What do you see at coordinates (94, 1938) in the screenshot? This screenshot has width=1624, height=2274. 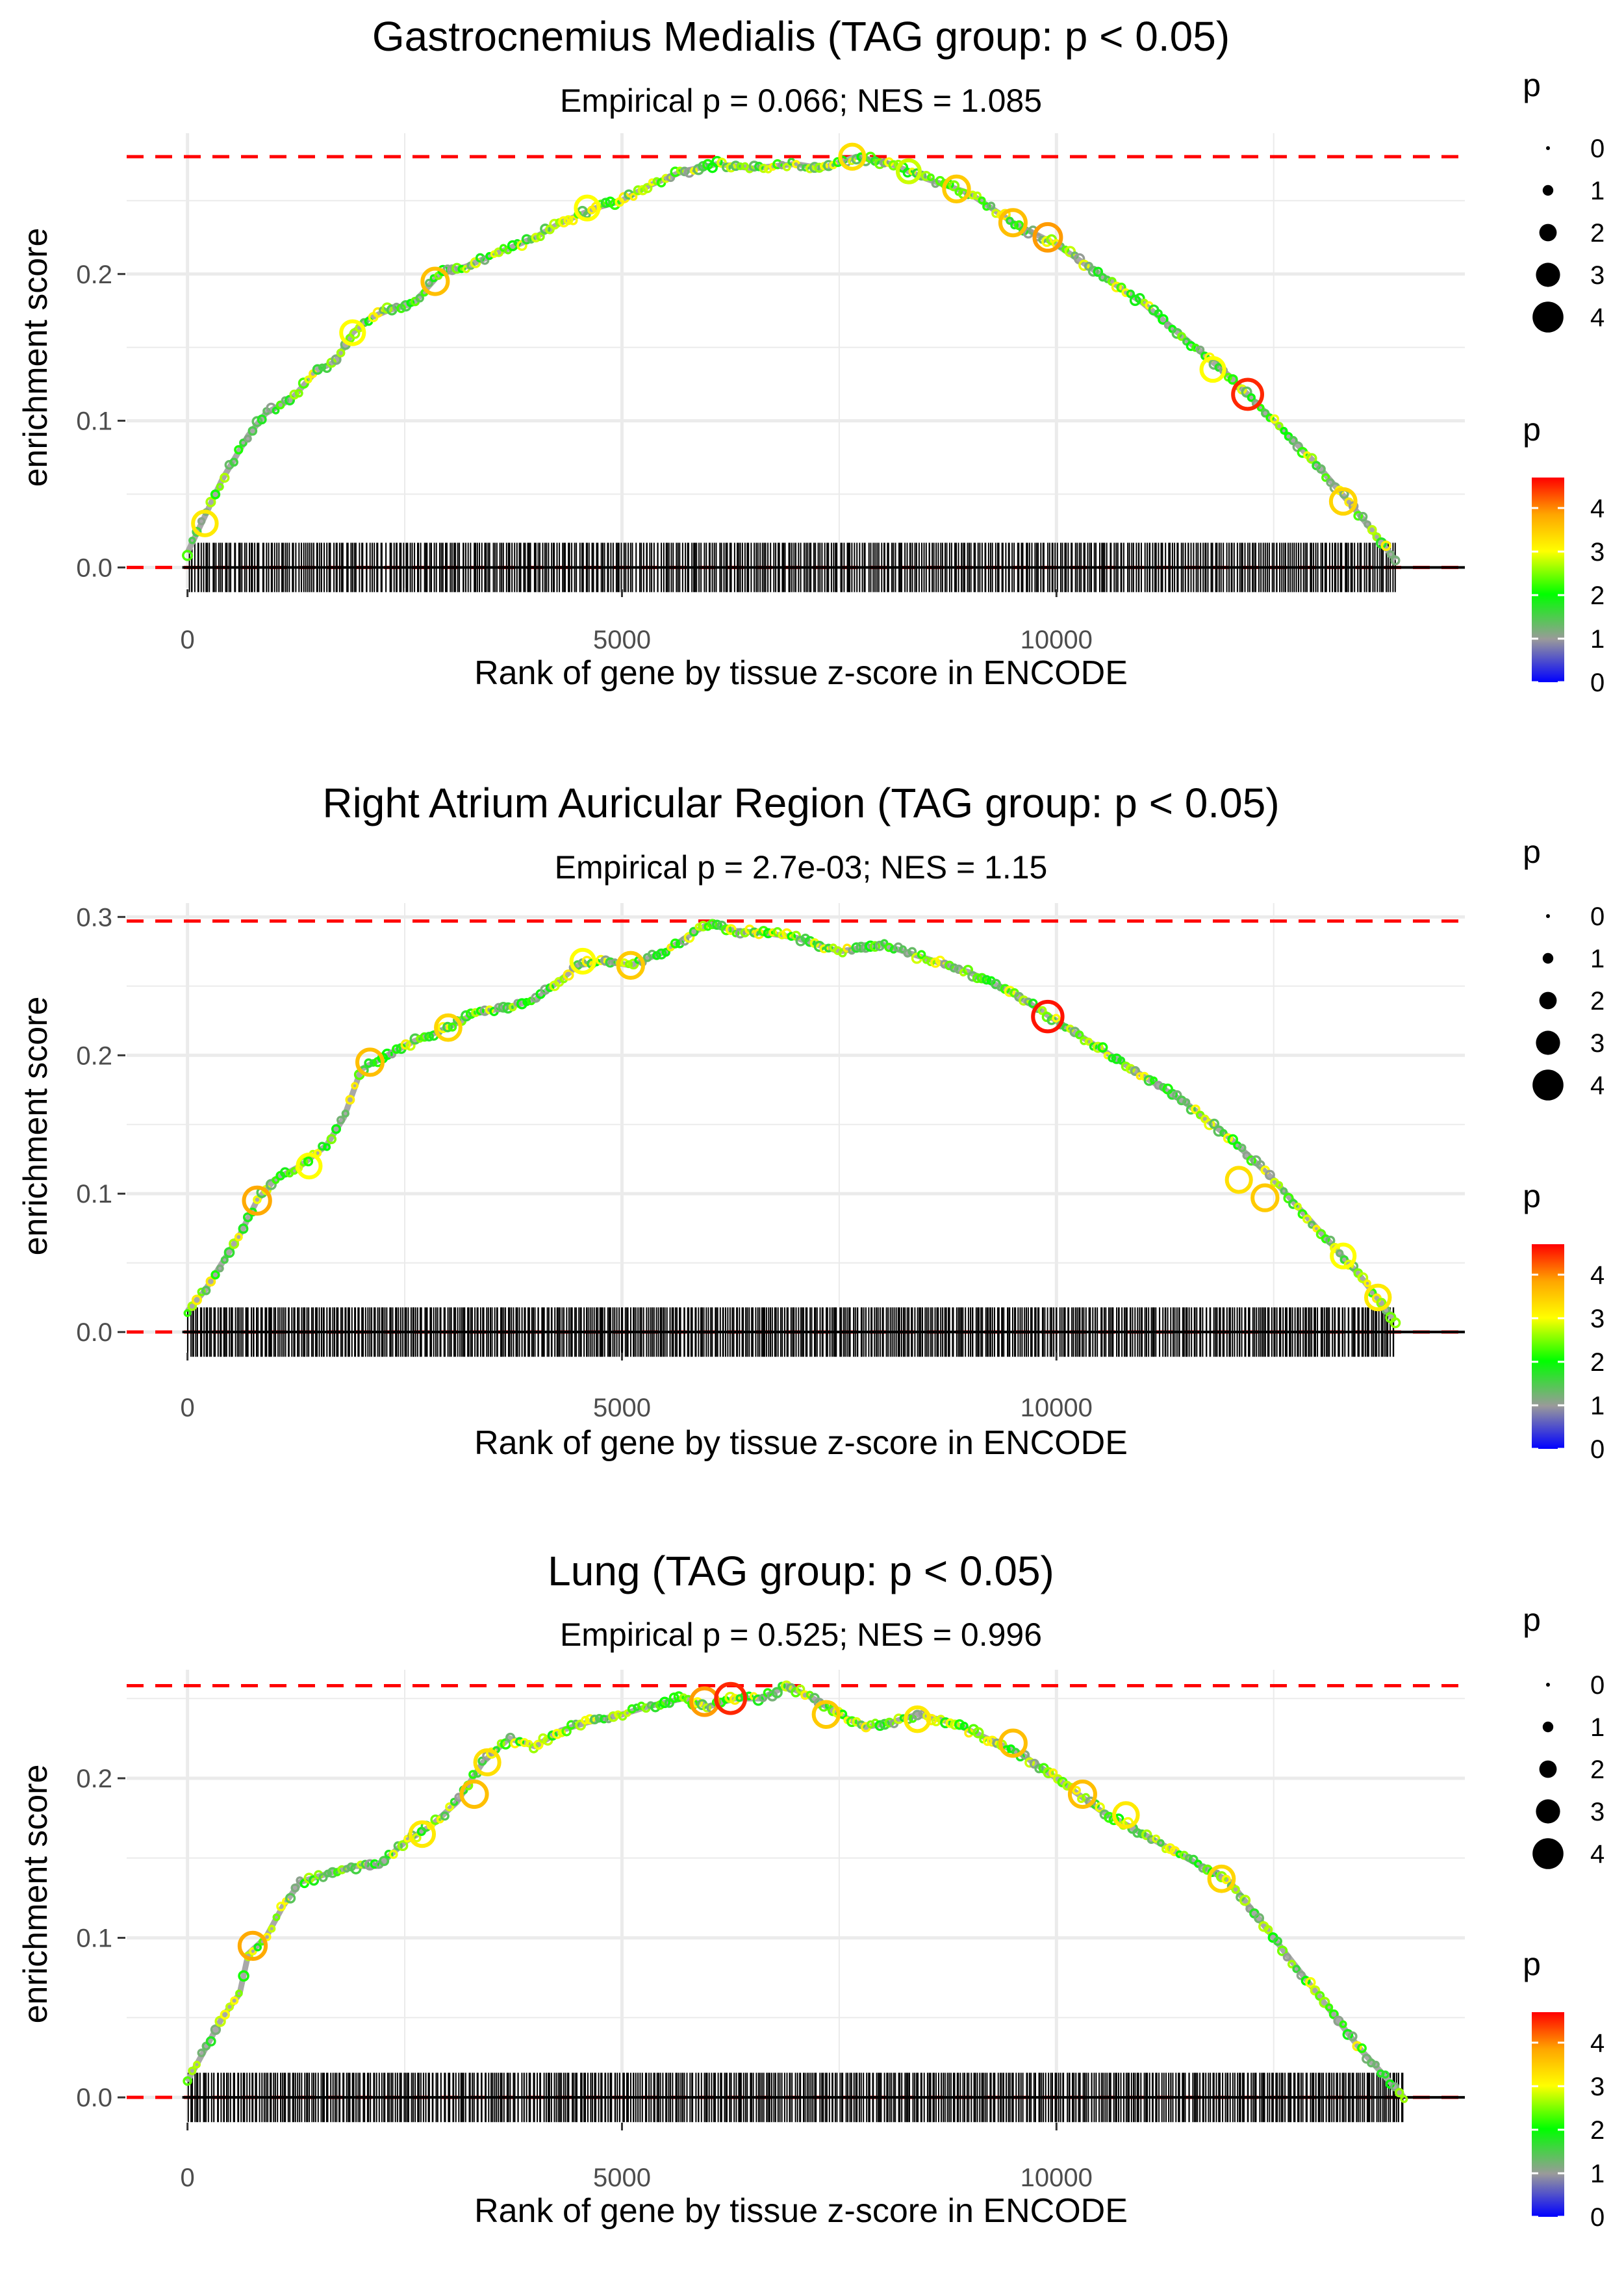 I see `y-tick-label: 0.1` at bounding box center [94, 1938].